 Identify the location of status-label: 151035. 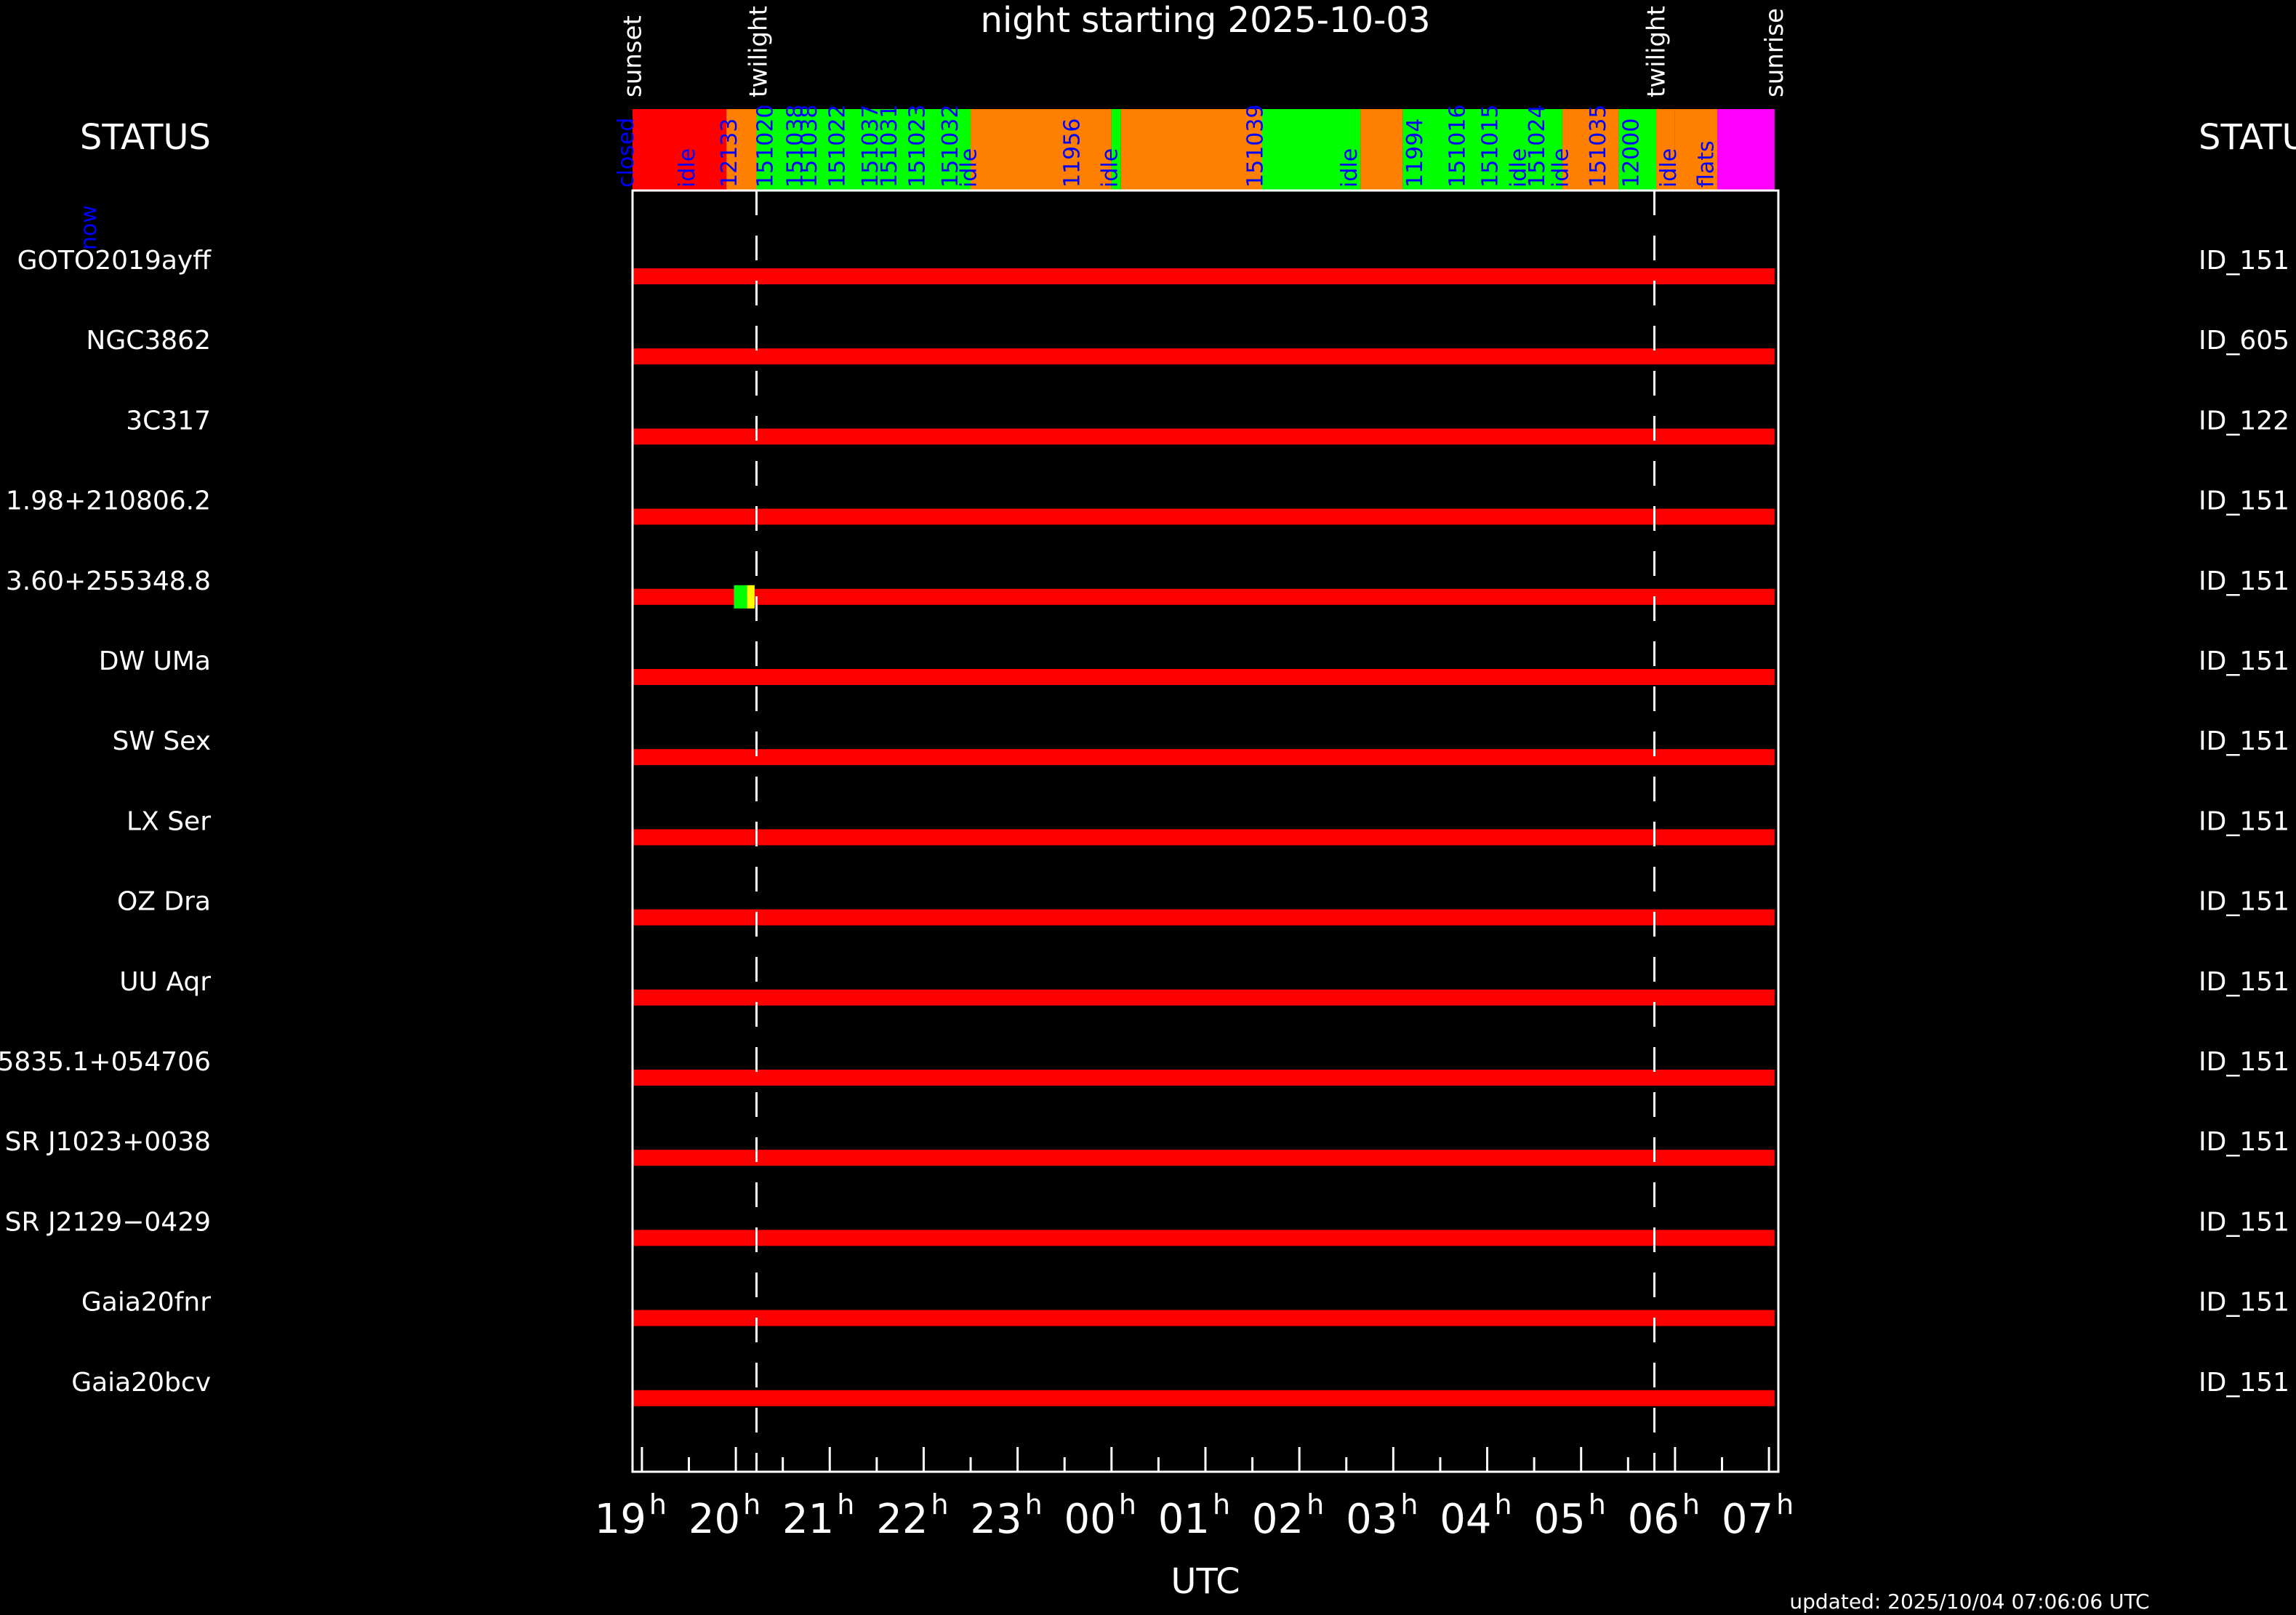
(1599, 146).